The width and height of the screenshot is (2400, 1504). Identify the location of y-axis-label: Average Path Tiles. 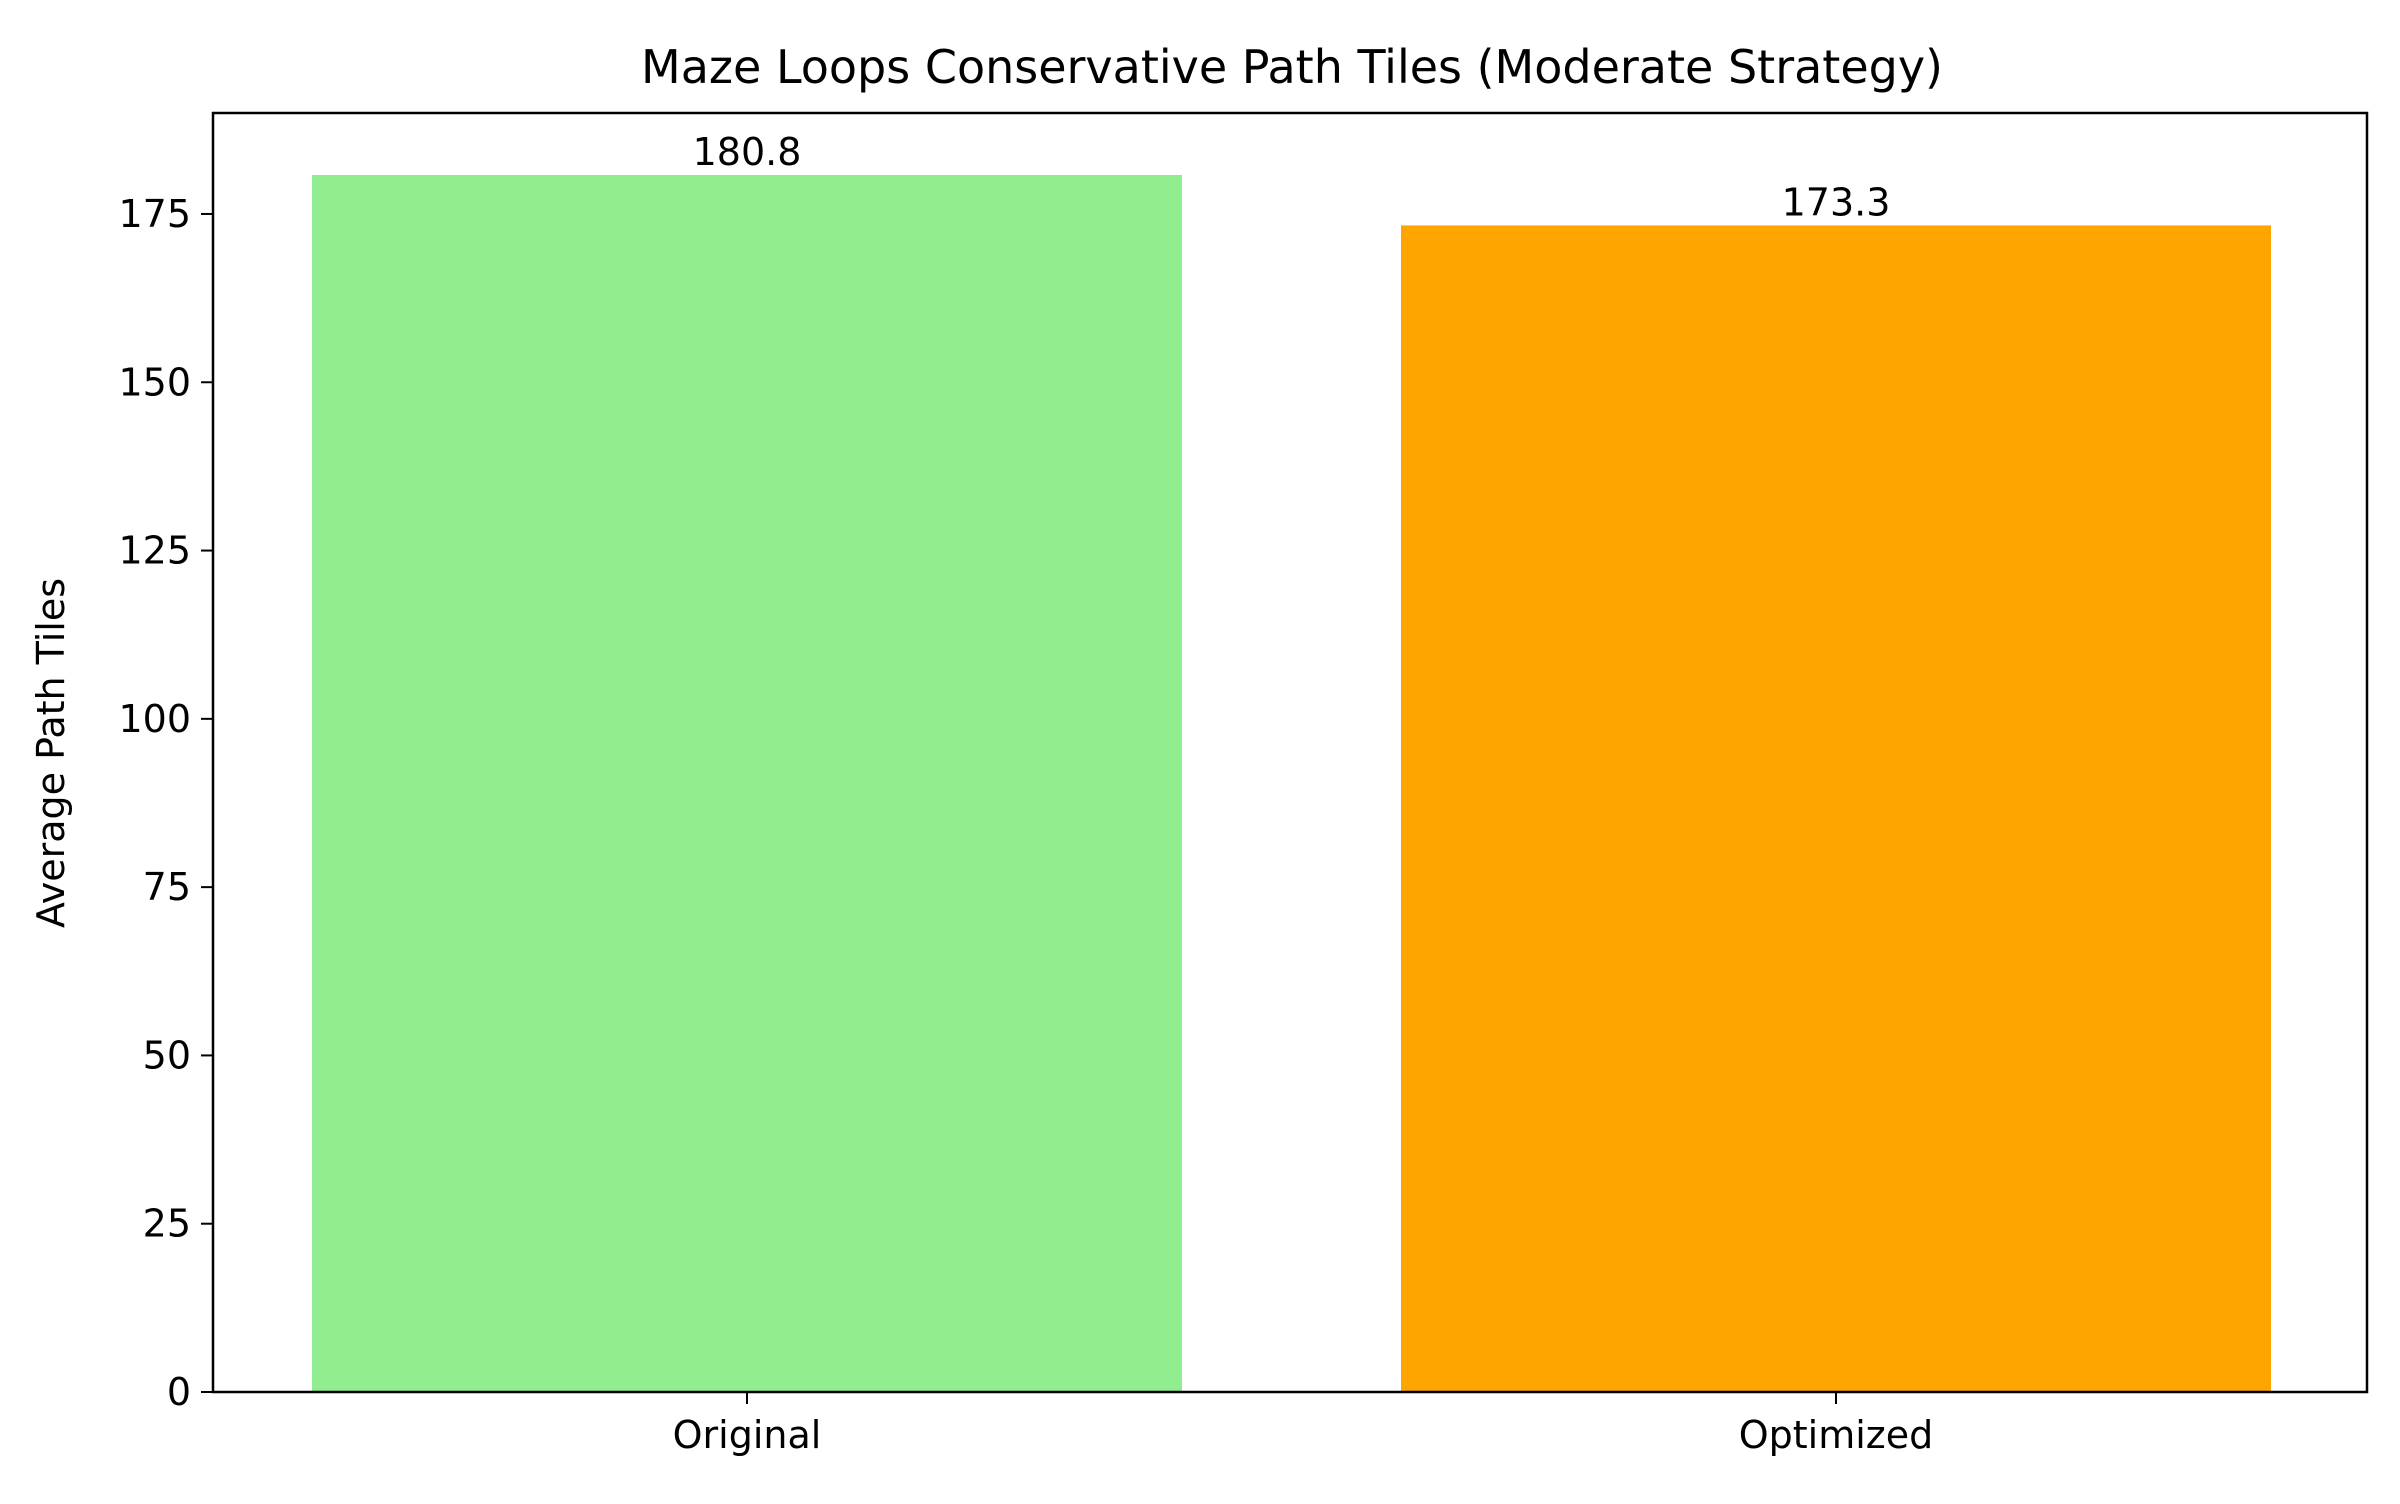
(51, 753).